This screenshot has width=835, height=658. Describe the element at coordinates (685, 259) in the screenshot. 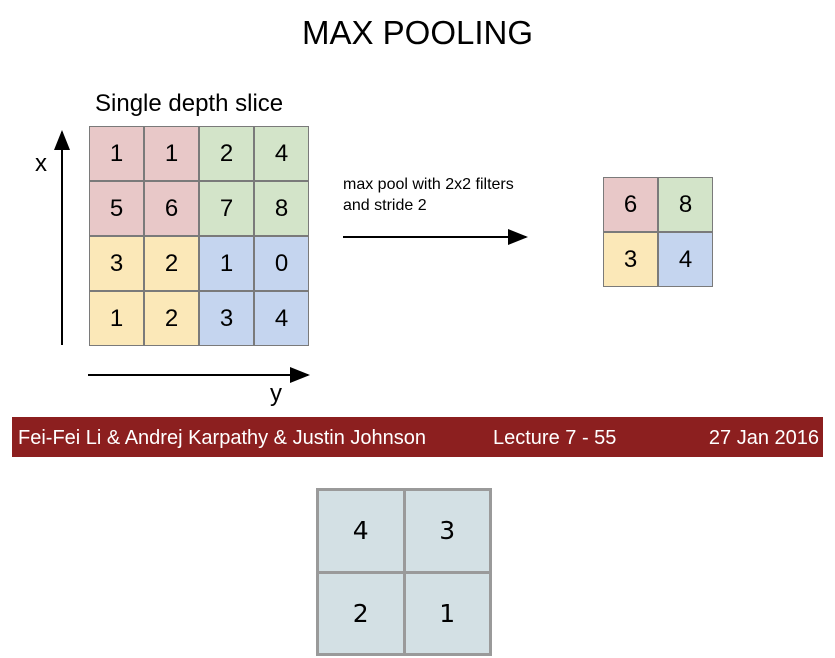

I see `output-cell: 4` at that location.